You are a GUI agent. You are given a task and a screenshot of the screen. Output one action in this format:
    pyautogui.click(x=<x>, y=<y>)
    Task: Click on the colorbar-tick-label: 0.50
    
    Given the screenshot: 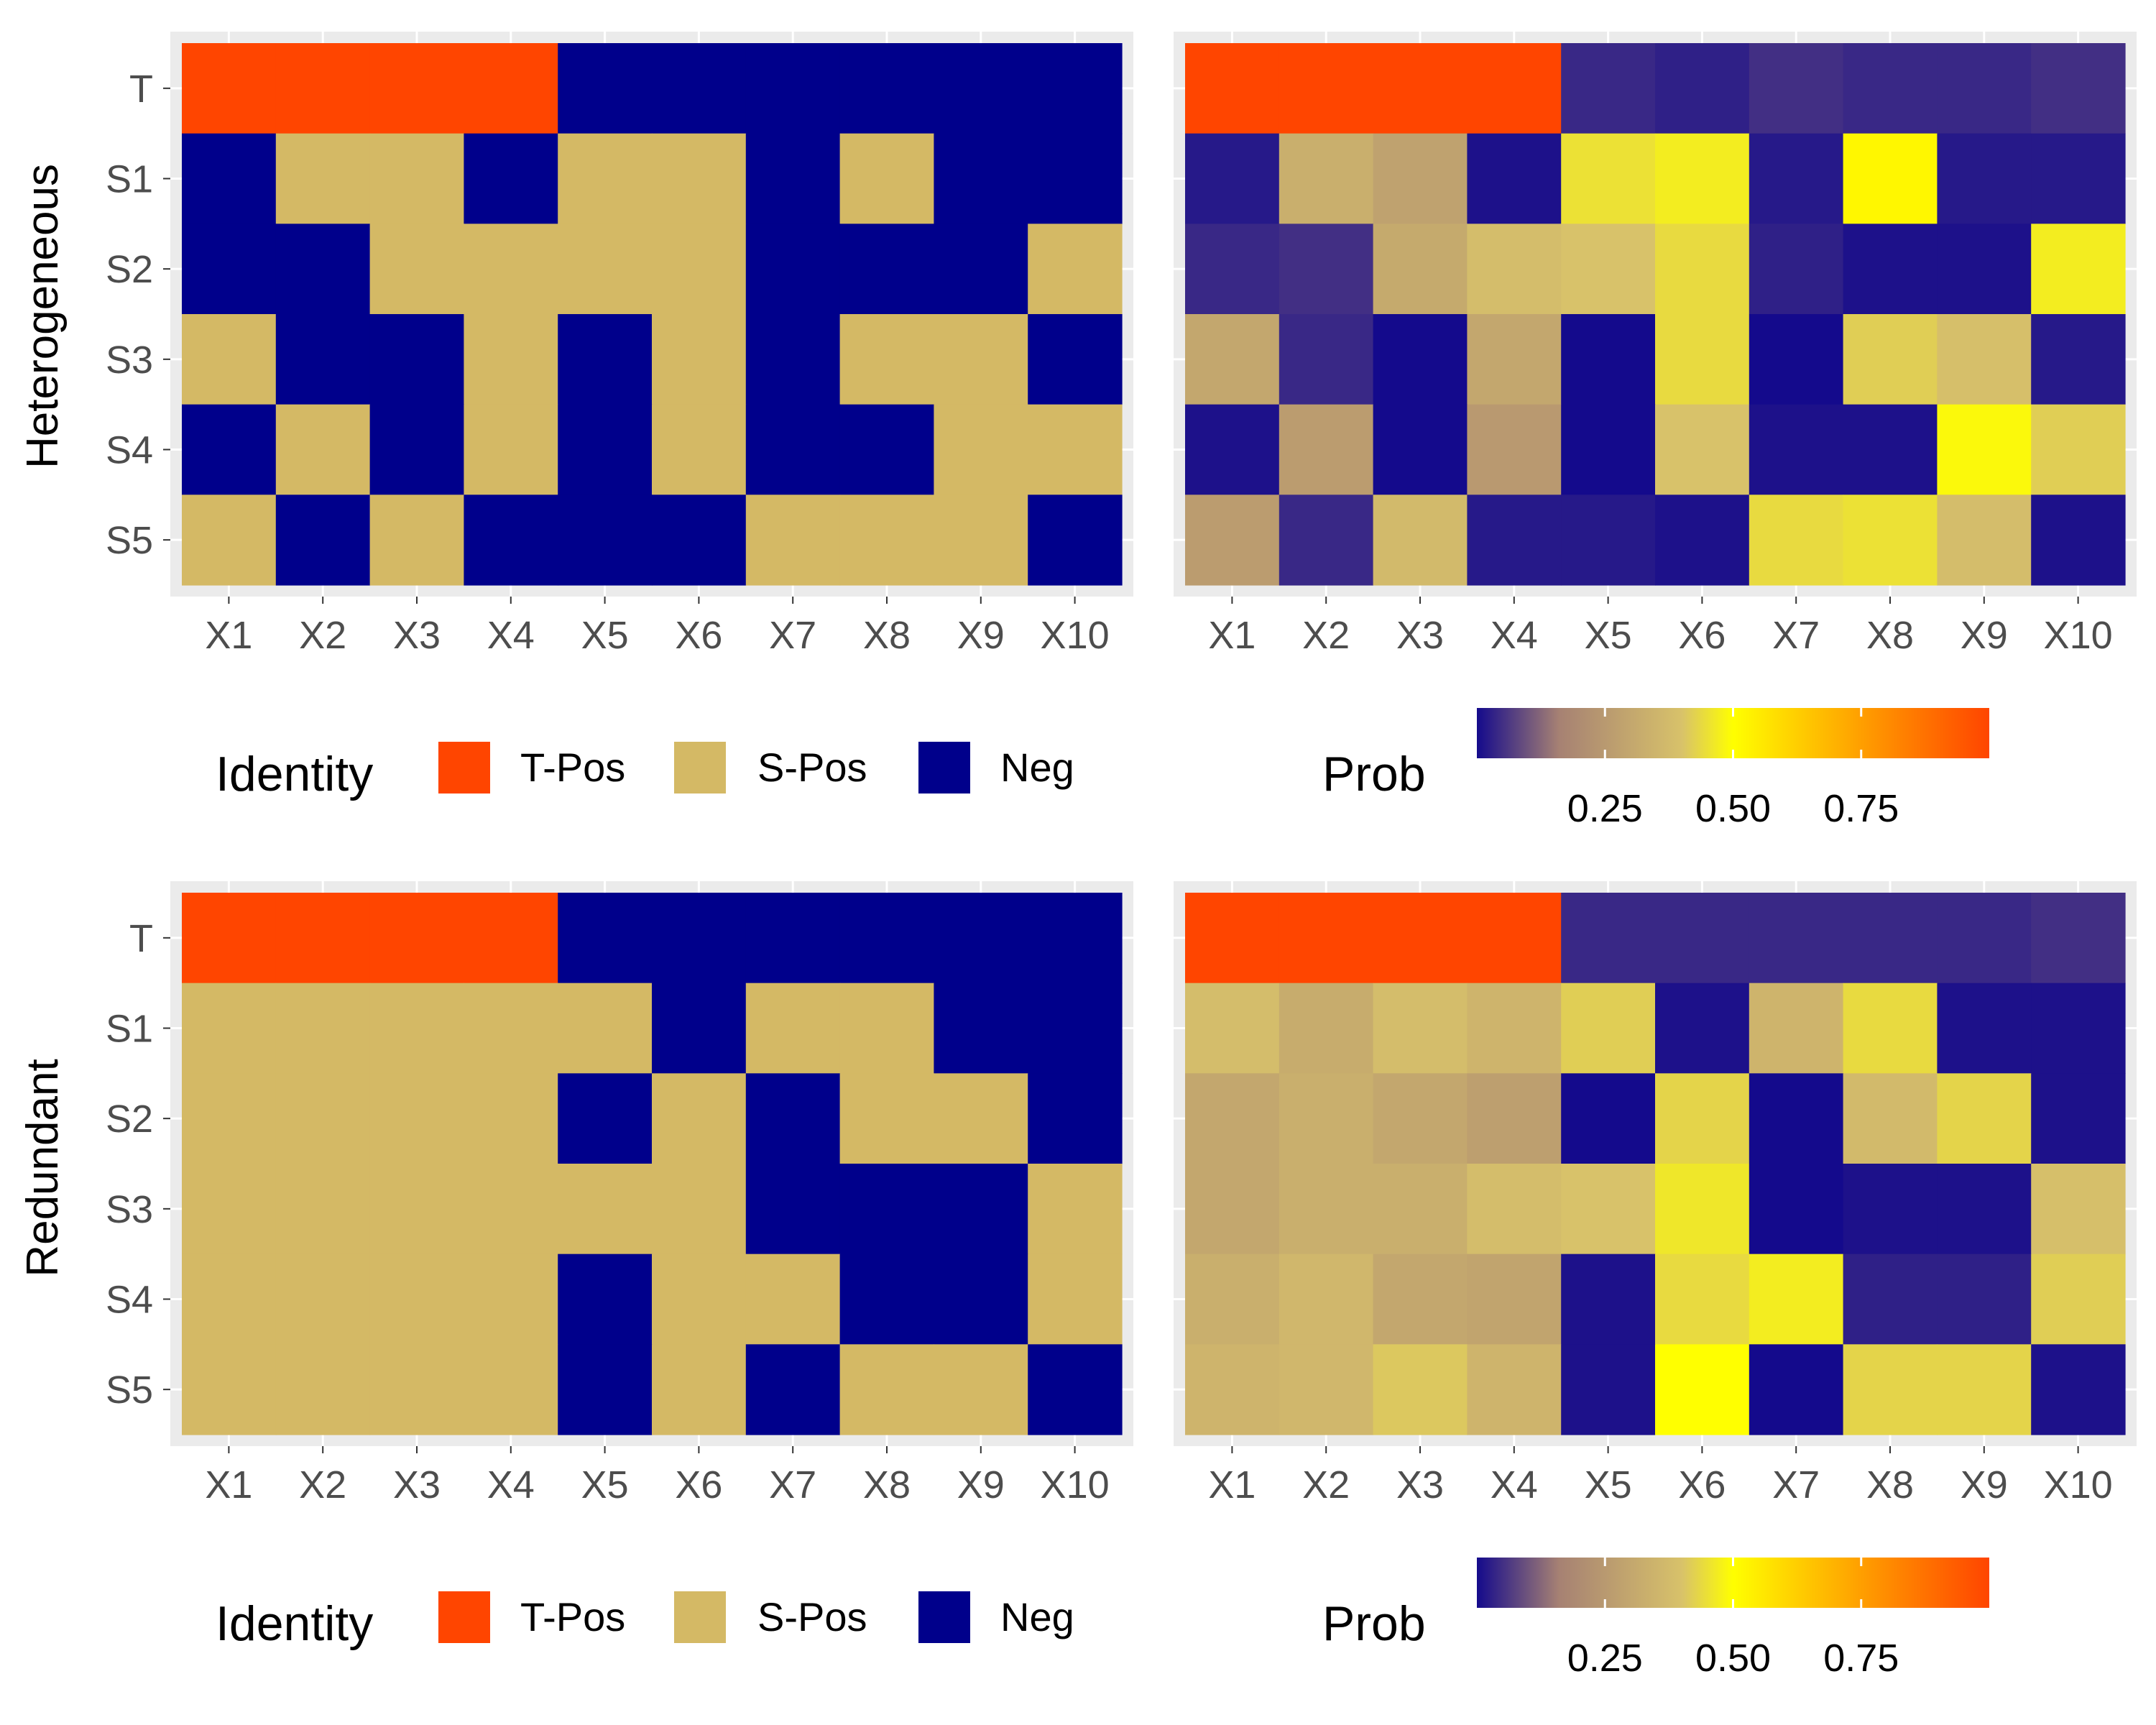 What is the action you would take?
    pyautogui.click(x=1733, y=1658)
    